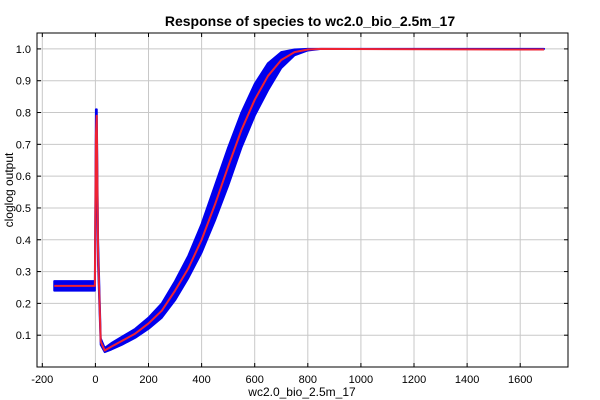 The width and height of the screenshot is (600, 400). I want to click on x-axis-label: wc2.0_bio_2.5m_17, so click(301, 392).